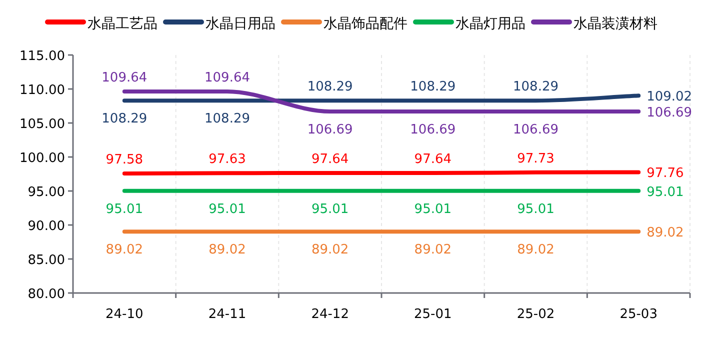  What do you see at coordinates (46, 260) in the screenshot?
I see `y-tick-label: 85.00` at bounding box center [46, 260].